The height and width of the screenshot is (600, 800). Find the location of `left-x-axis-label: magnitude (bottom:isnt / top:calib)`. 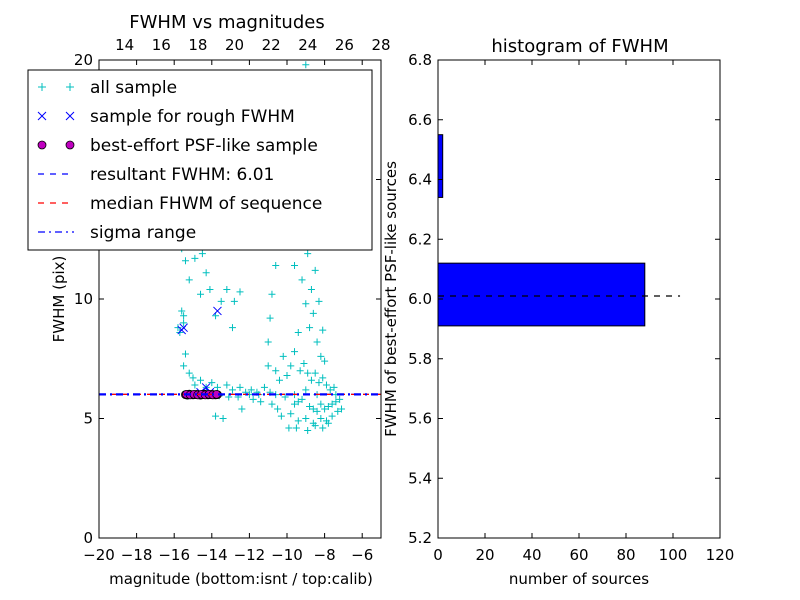

left-x-axis-label: magnitude (bottom:isnt / top:calib) is located at coordinates (241, 579).